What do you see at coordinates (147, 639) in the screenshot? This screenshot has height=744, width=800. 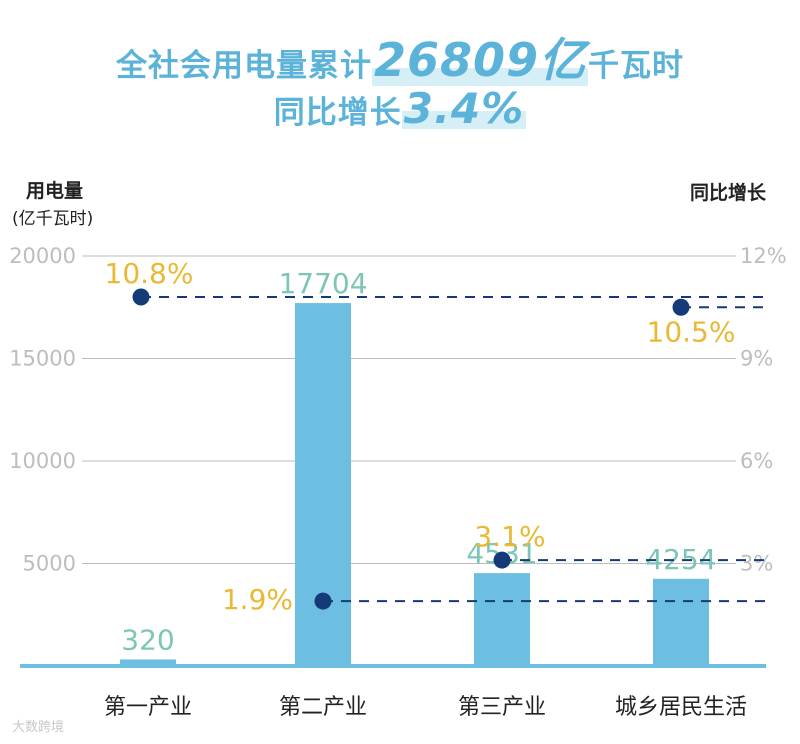 I see `bar-value-label: 320` at bounding box center [147, 639].